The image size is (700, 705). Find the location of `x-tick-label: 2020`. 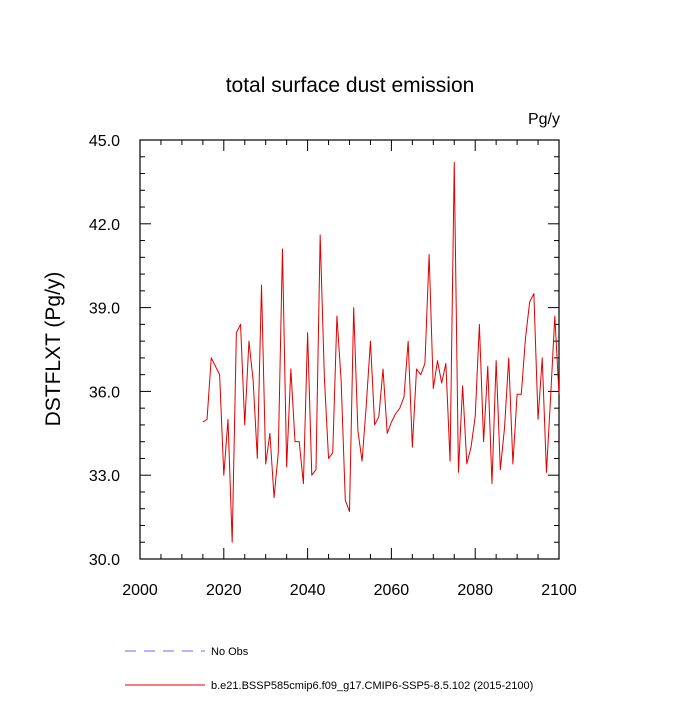

x-tick-label: 2020 is located at coordinates (224, 590).